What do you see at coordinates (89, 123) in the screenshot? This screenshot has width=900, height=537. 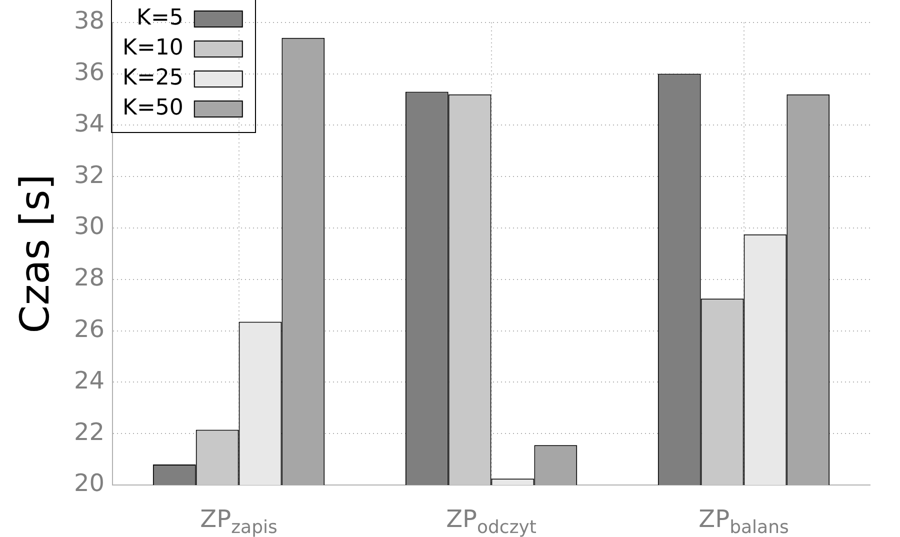 I see `y-tick-label: 34` at bounding box center [89, 123].